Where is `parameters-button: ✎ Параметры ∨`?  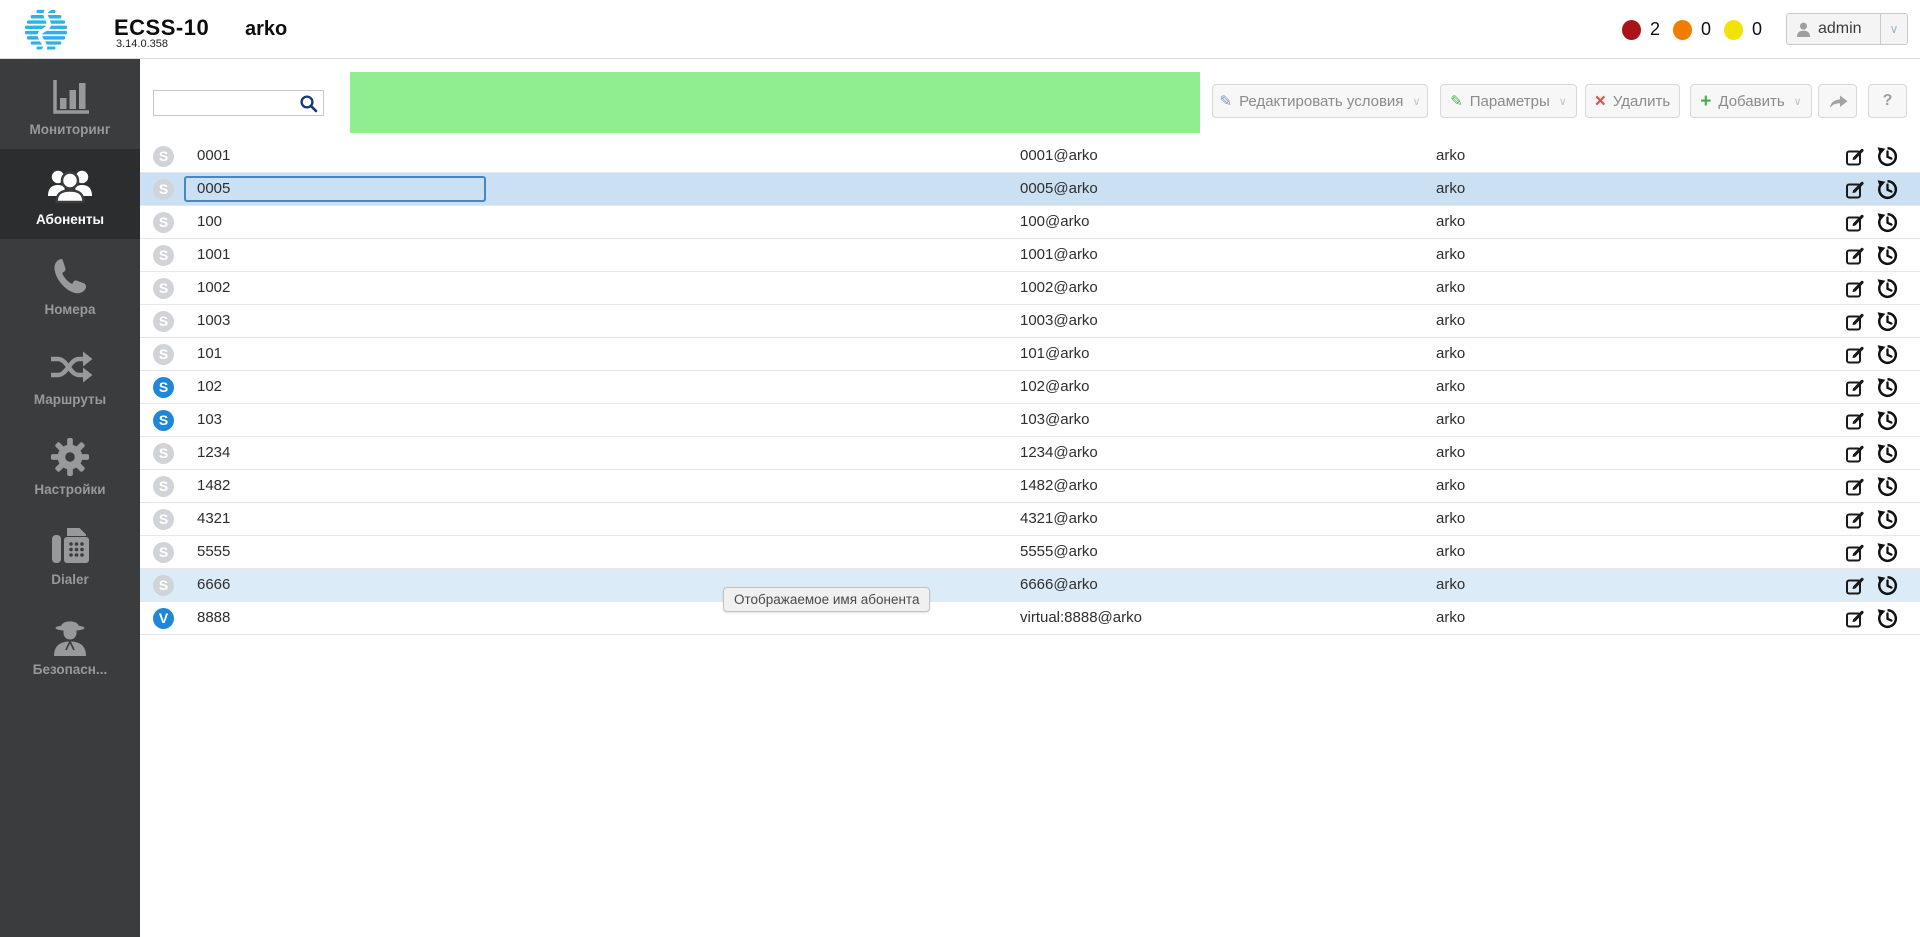 parameters-button: ✎ Параметры ∨ is located at coordinates (1508, 101).